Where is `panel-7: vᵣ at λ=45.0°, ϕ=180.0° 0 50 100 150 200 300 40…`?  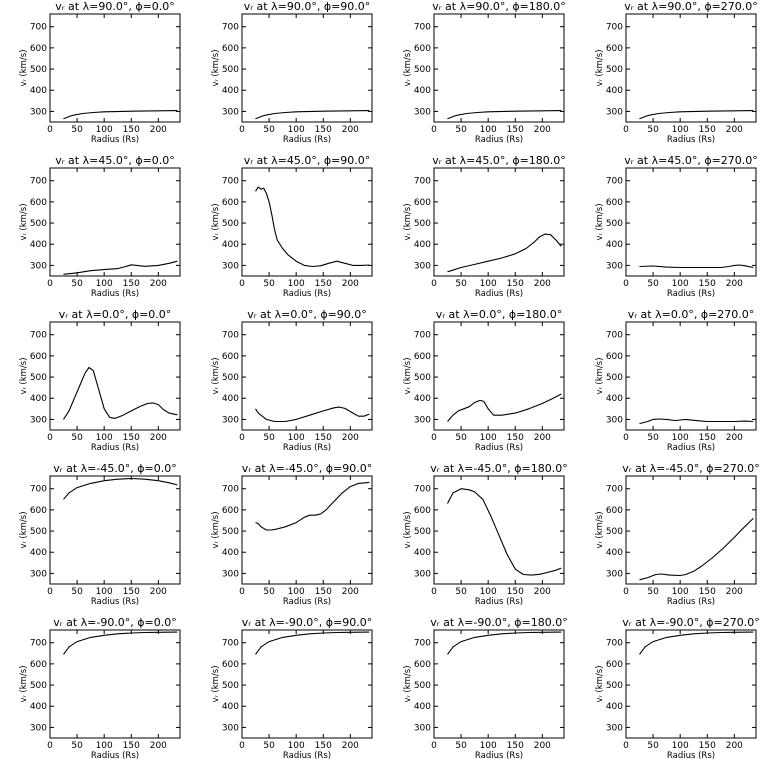
panel-7: vᵣ at λ=45.0°, ϕ=180.0° 0 50 100 150 200 300 40… is located at coordinates (484, 226).